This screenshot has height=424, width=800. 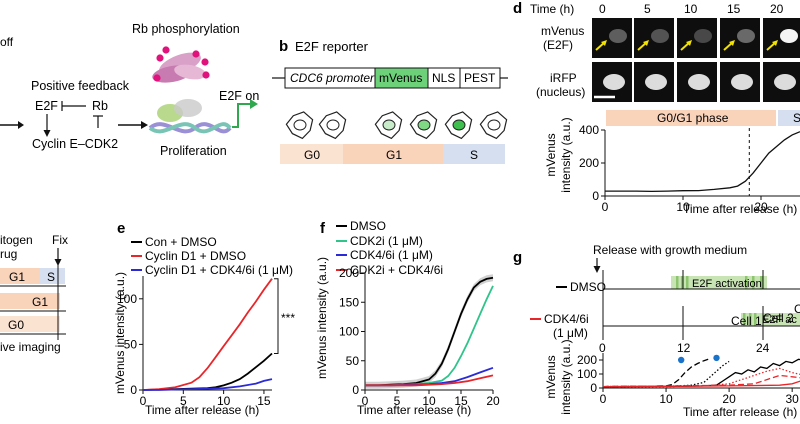 What do you see at coordinates (323, 228) in the screenshot?
I see `panel-f-letter: f` at bounding box center [323, 228].